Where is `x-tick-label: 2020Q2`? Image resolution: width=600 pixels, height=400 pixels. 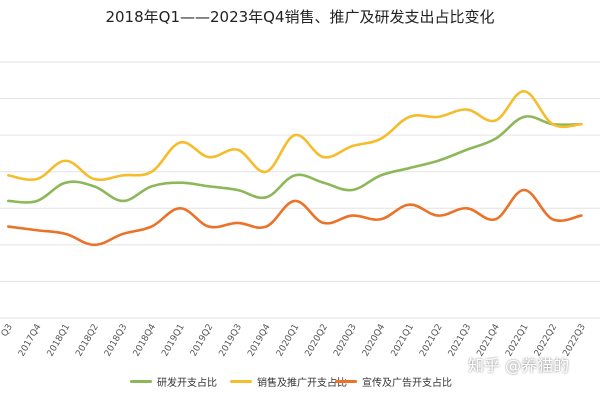 x-tick-label: 2020Q2 is located at coordinates (317, 341).